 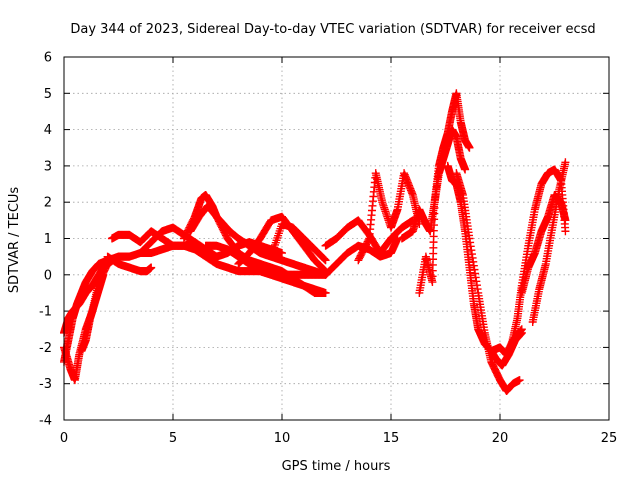 I want to click on x-axis-label: GPS time / hours, so click(x=336, y=466).